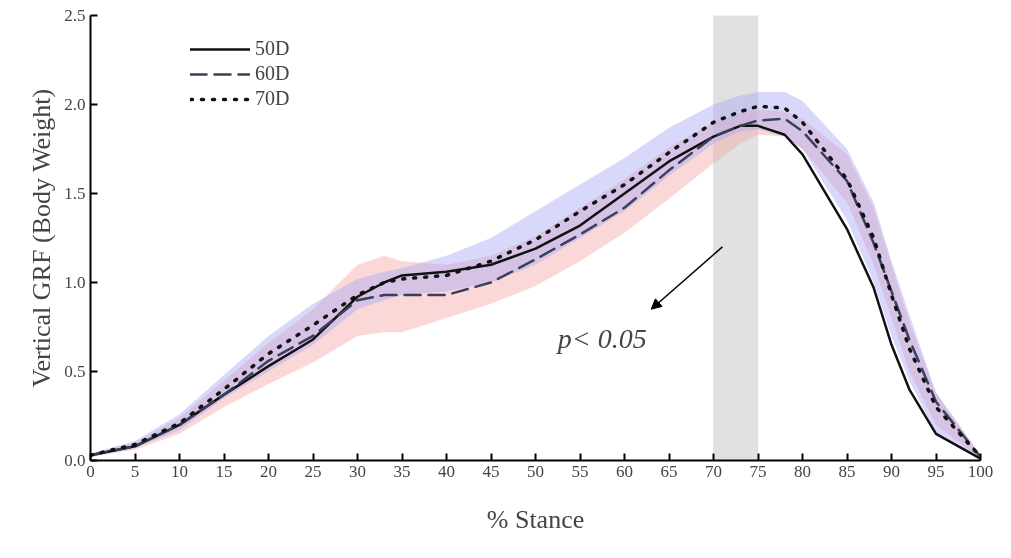 The height and width of the screenshot is (558, 1011). Describe the element at coordinates (75, 104) in the screenshot. I see `y-tick-label: 2.0` at that location.